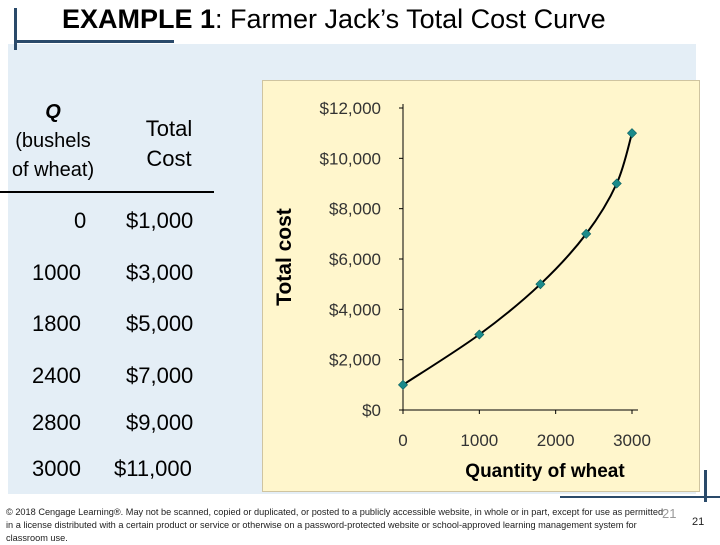 The height and width of the screenshot is (545, 720). Describe the element at coordinates (640, 497) in the screenshot. I see `corner-accent-horizontal-bottom` at that location.